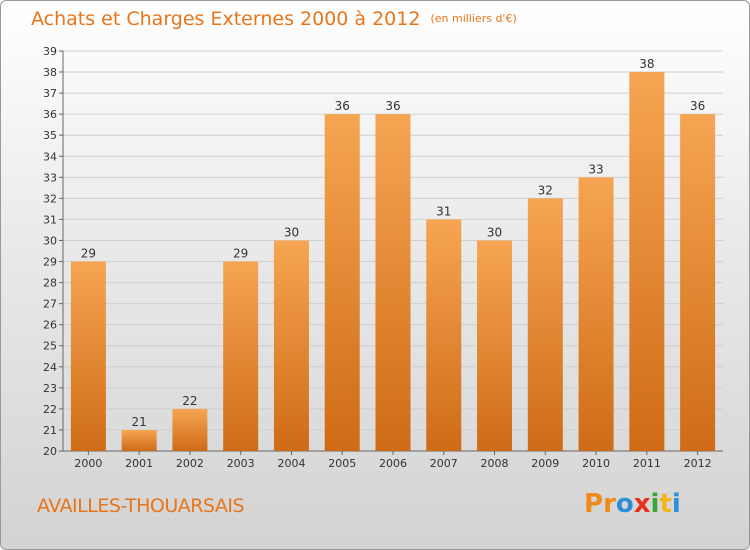 The image size is (750, 550). What do you see at coordinates (226, 19) in the screenshot?
I see `title-text: Achats et Charges Externes 2000 à 2012` at bounding box center [226, 19].